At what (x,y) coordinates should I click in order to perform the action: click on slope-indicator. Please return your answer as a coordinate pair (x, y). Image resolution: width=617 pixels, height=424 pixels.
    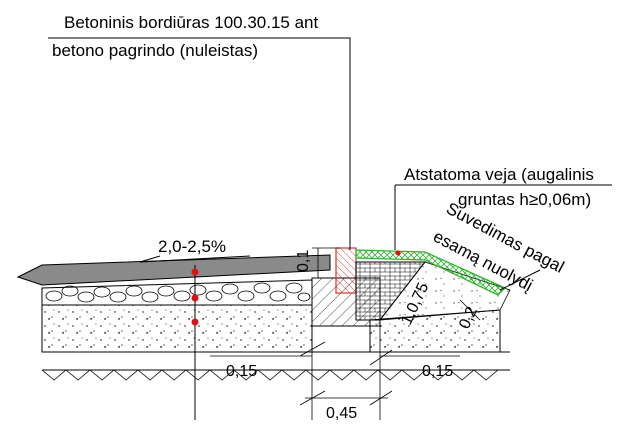
    Looking at the image, I should click on (195, 259).